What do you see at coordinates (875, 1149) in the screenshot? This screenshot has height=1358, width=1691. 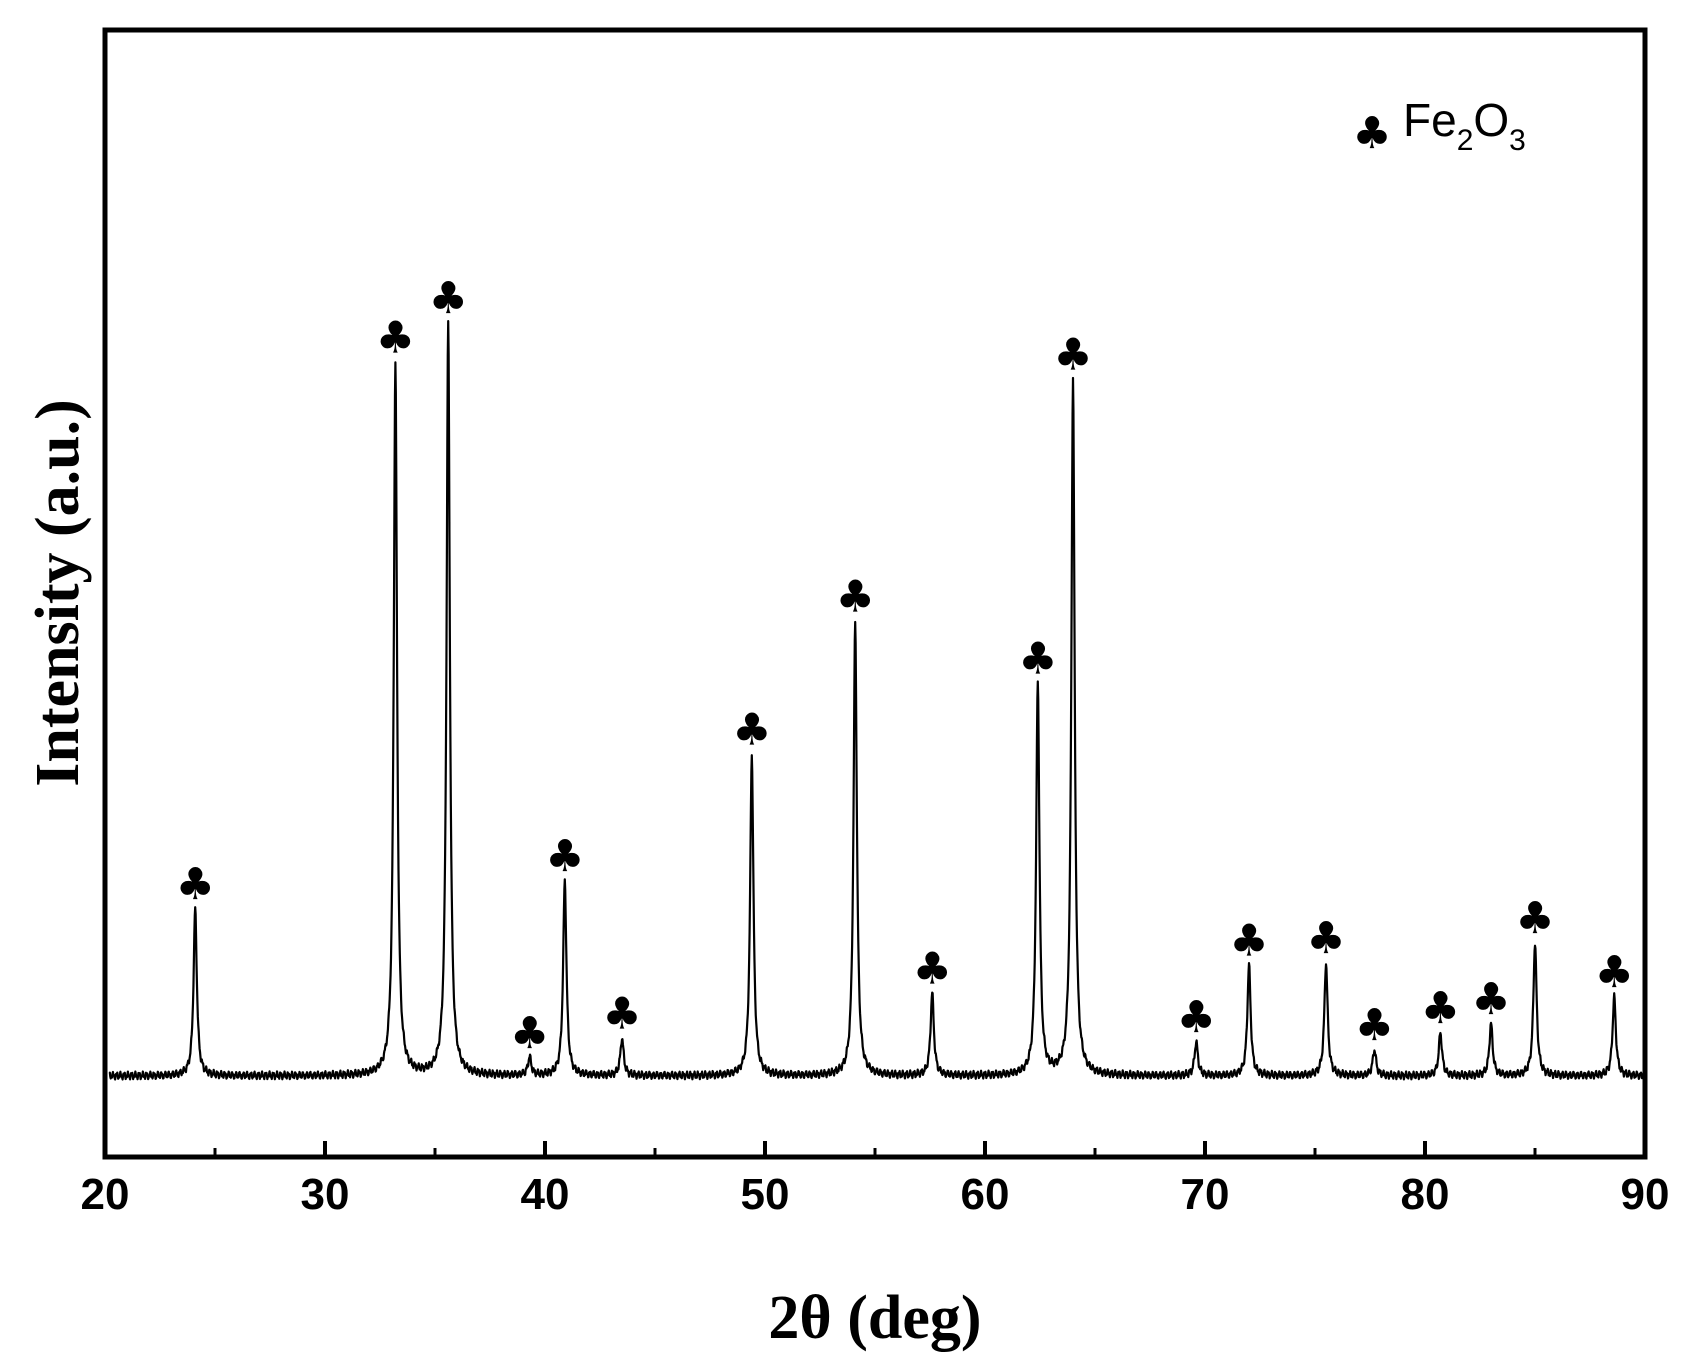 I see `x-axis-ticks` at bounding box center [875, 1149].